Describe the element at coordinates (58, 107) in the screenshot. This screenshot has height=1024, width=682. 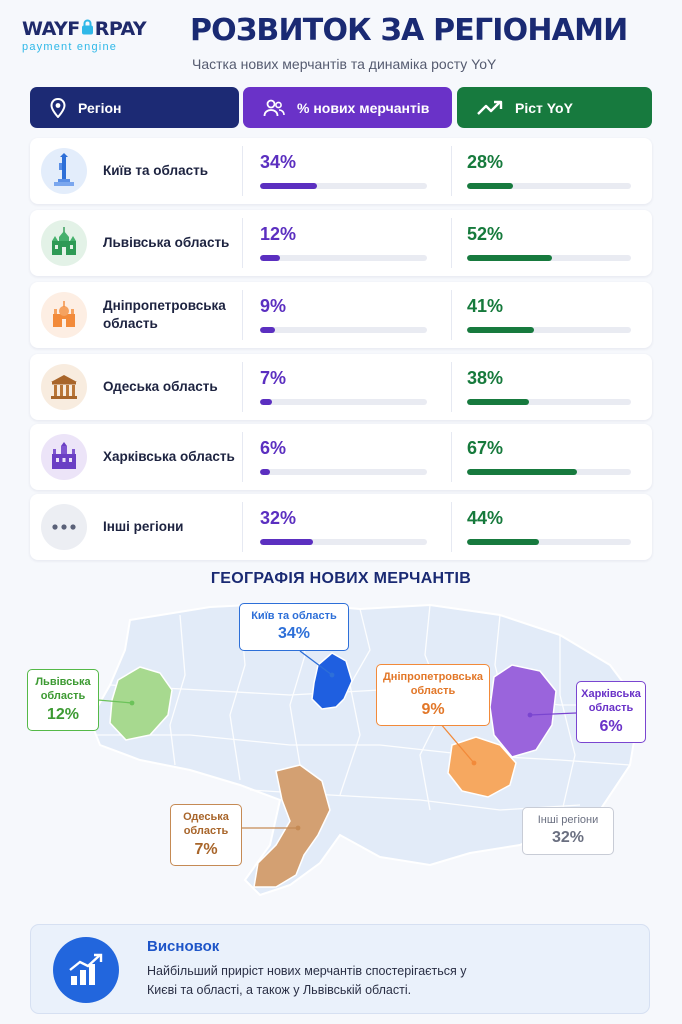
I see `location-pin-icon` at that location.